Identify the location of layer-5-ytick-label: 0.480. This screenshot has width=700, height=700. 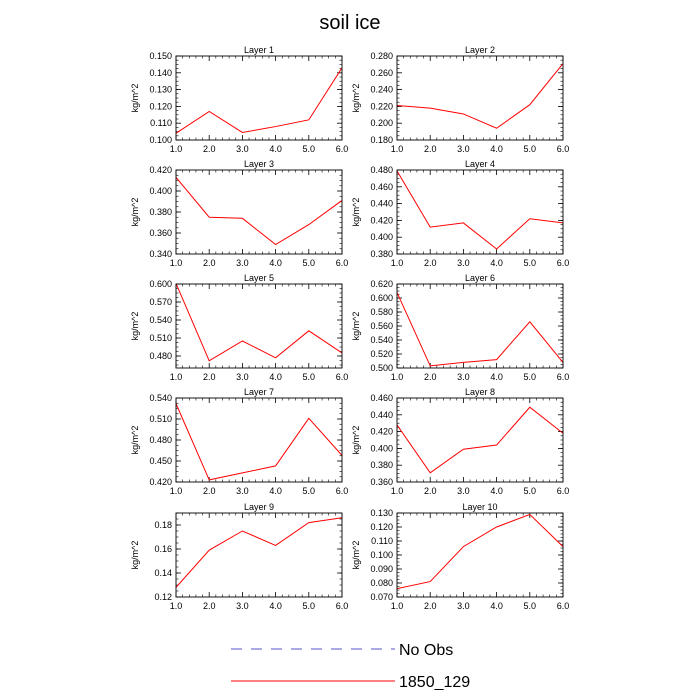
(160, 356).